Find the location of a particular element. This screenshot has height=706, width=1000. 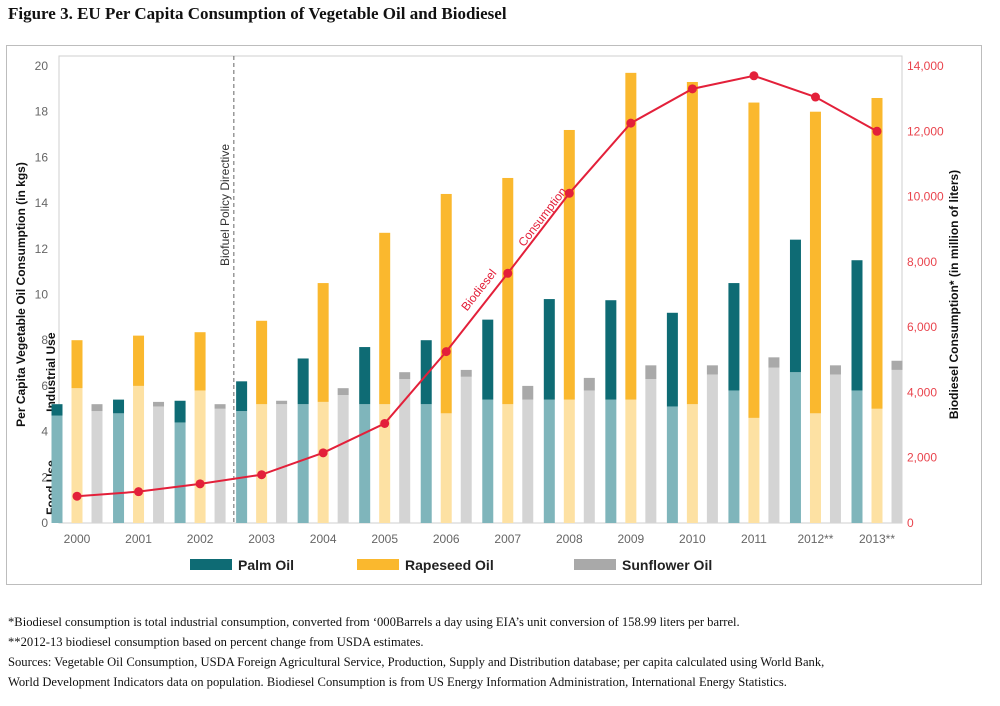

x-tick-label: 2006 is located at coordinates (446, 539).